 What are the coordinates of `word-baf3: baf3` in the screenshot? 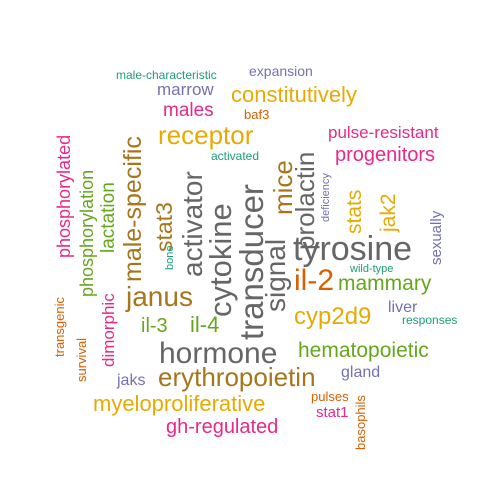 It's located at (257, 114).